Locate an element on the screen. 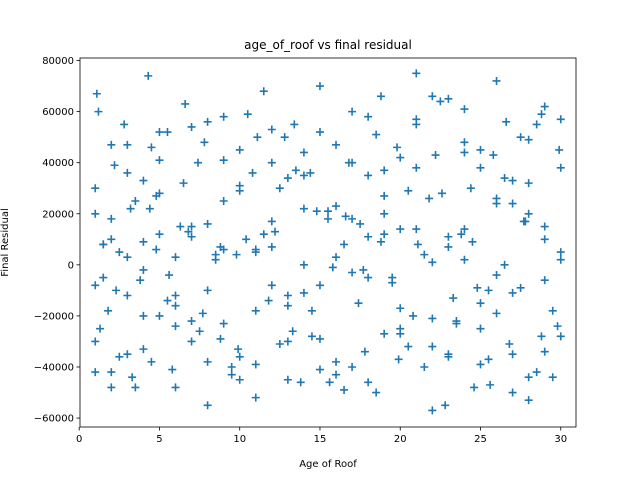  y-tick-label: −40000 is located at coordinates (54, 367).